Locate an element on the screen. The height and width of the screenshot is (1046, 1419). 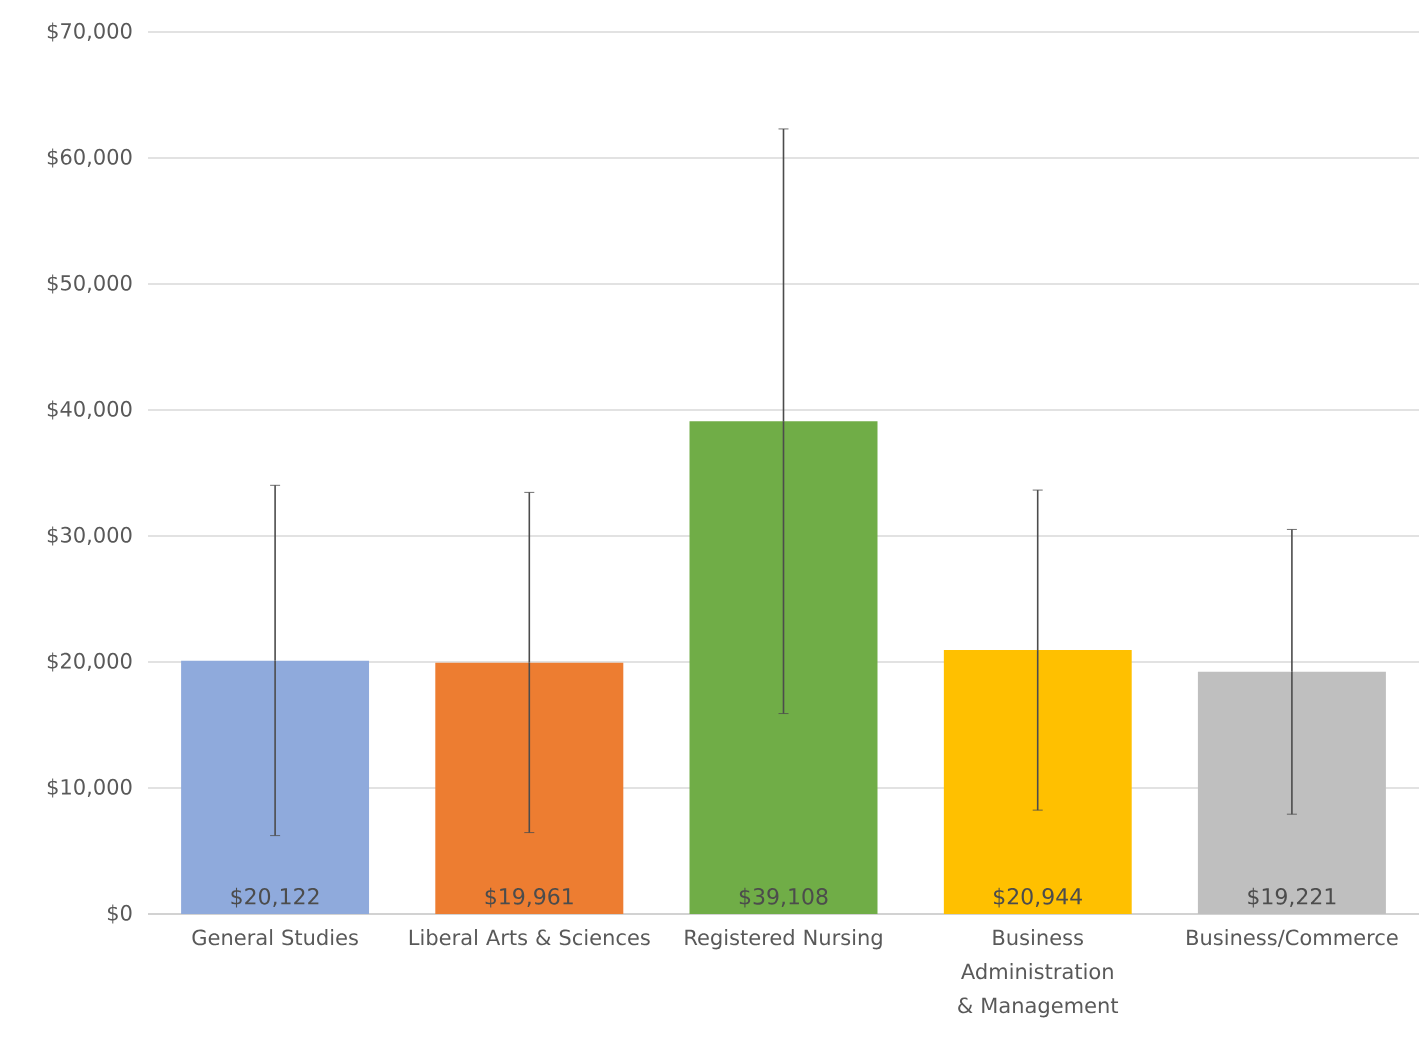
y-tick-label: $40,000 is located at coordinates (89, 410).